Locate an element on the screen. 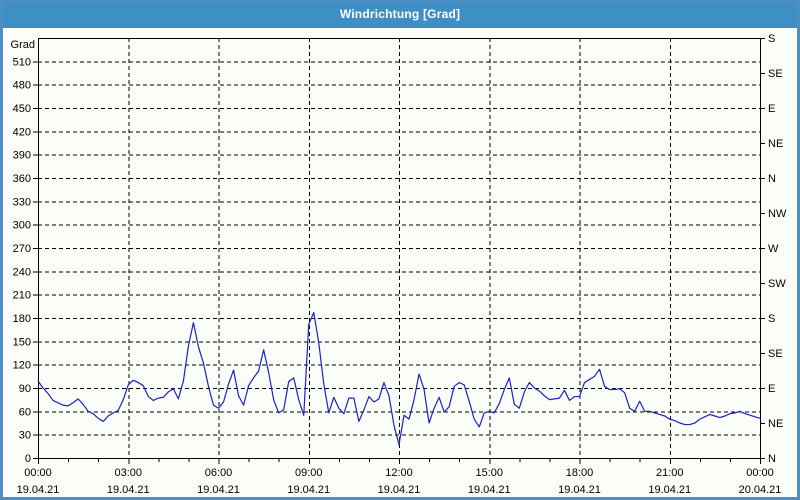 This screenshot has width=800, height=500. compass-label: SW is located at coordinates (777, 284).